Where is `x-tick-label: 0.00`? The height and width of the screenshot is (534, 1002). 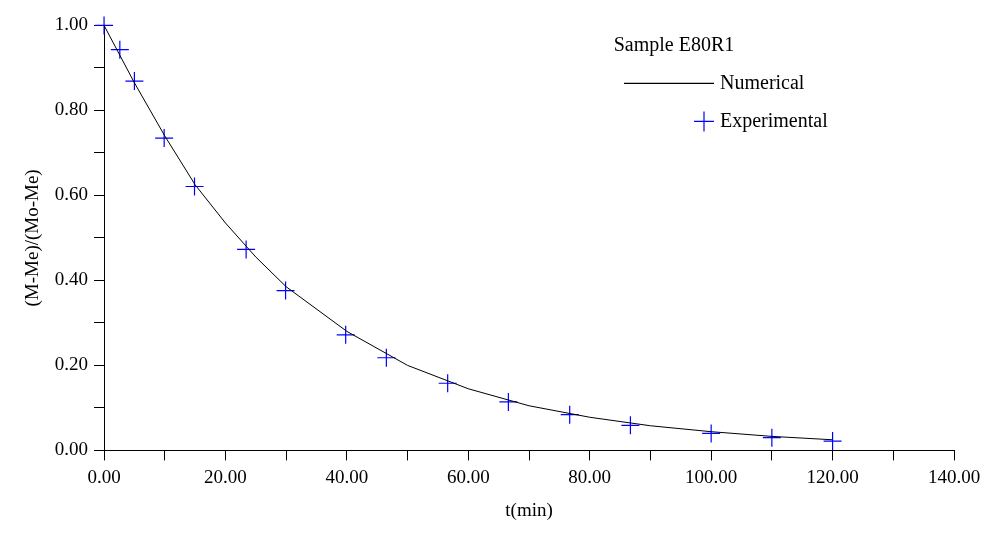
x-tick-label: 0.00 is located at coordinates (104, 476).